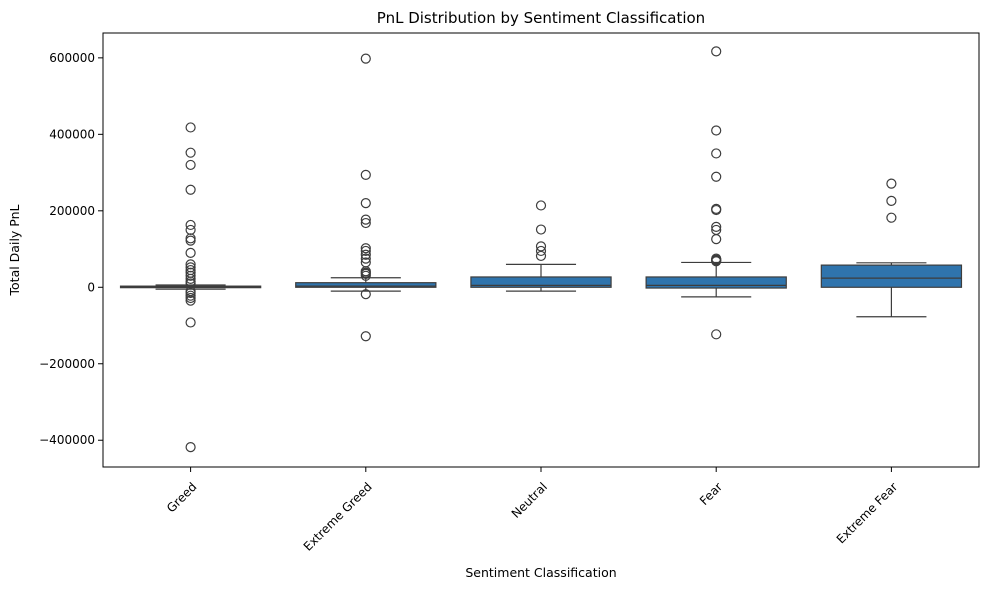  Describe the element at coordinates (67, 440) in the screenshot. I see `y-tick-label: −400000` at that location.